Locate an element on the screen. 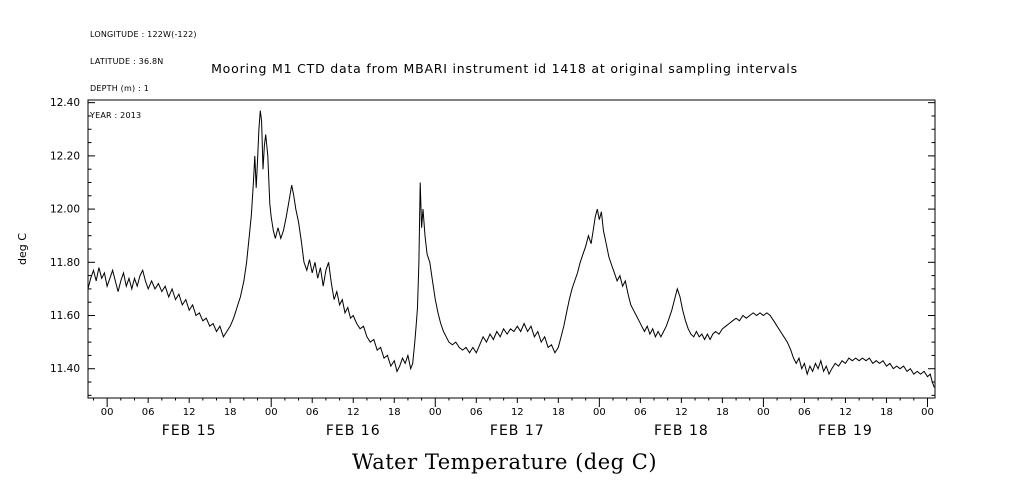 The width and height of the screenshot is (1009, 504). svg-text: 12.40 is located at coordinates (65, 103).